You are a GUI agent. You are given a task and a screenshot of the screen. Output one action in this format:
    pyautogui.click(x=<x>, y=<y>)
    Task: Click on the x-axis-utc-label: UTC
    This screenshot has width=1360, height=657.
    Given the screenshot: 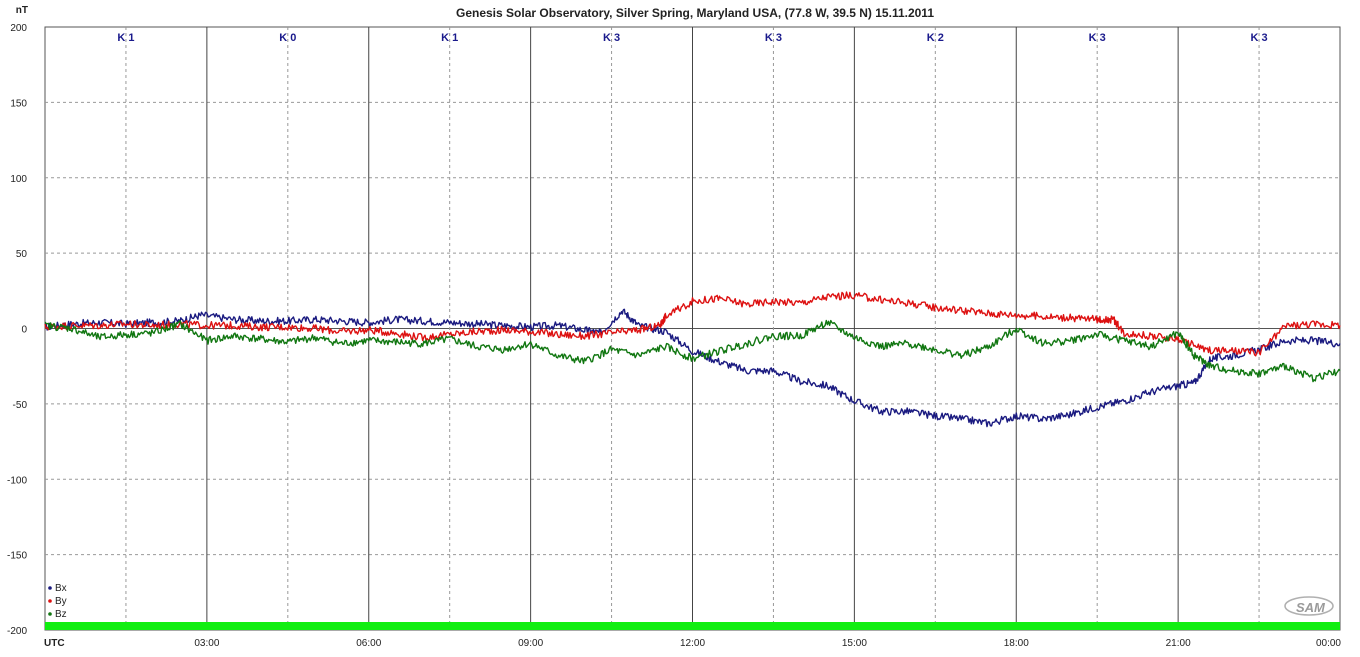 What is the action you would take?
    pyautogui.click(x=54, y=643)
    